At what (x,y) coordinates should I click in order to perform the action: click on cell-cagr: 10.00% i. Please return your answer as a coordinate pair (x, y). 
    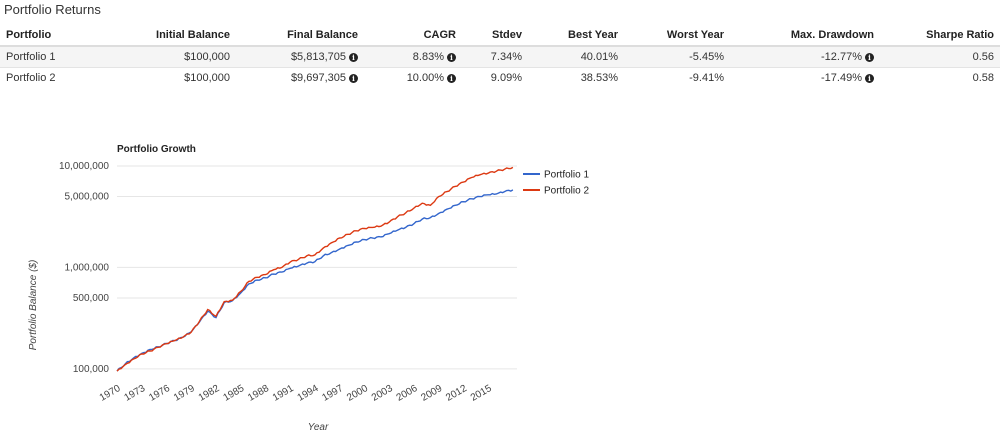
    Looking at the image, I should click on (413, 77).